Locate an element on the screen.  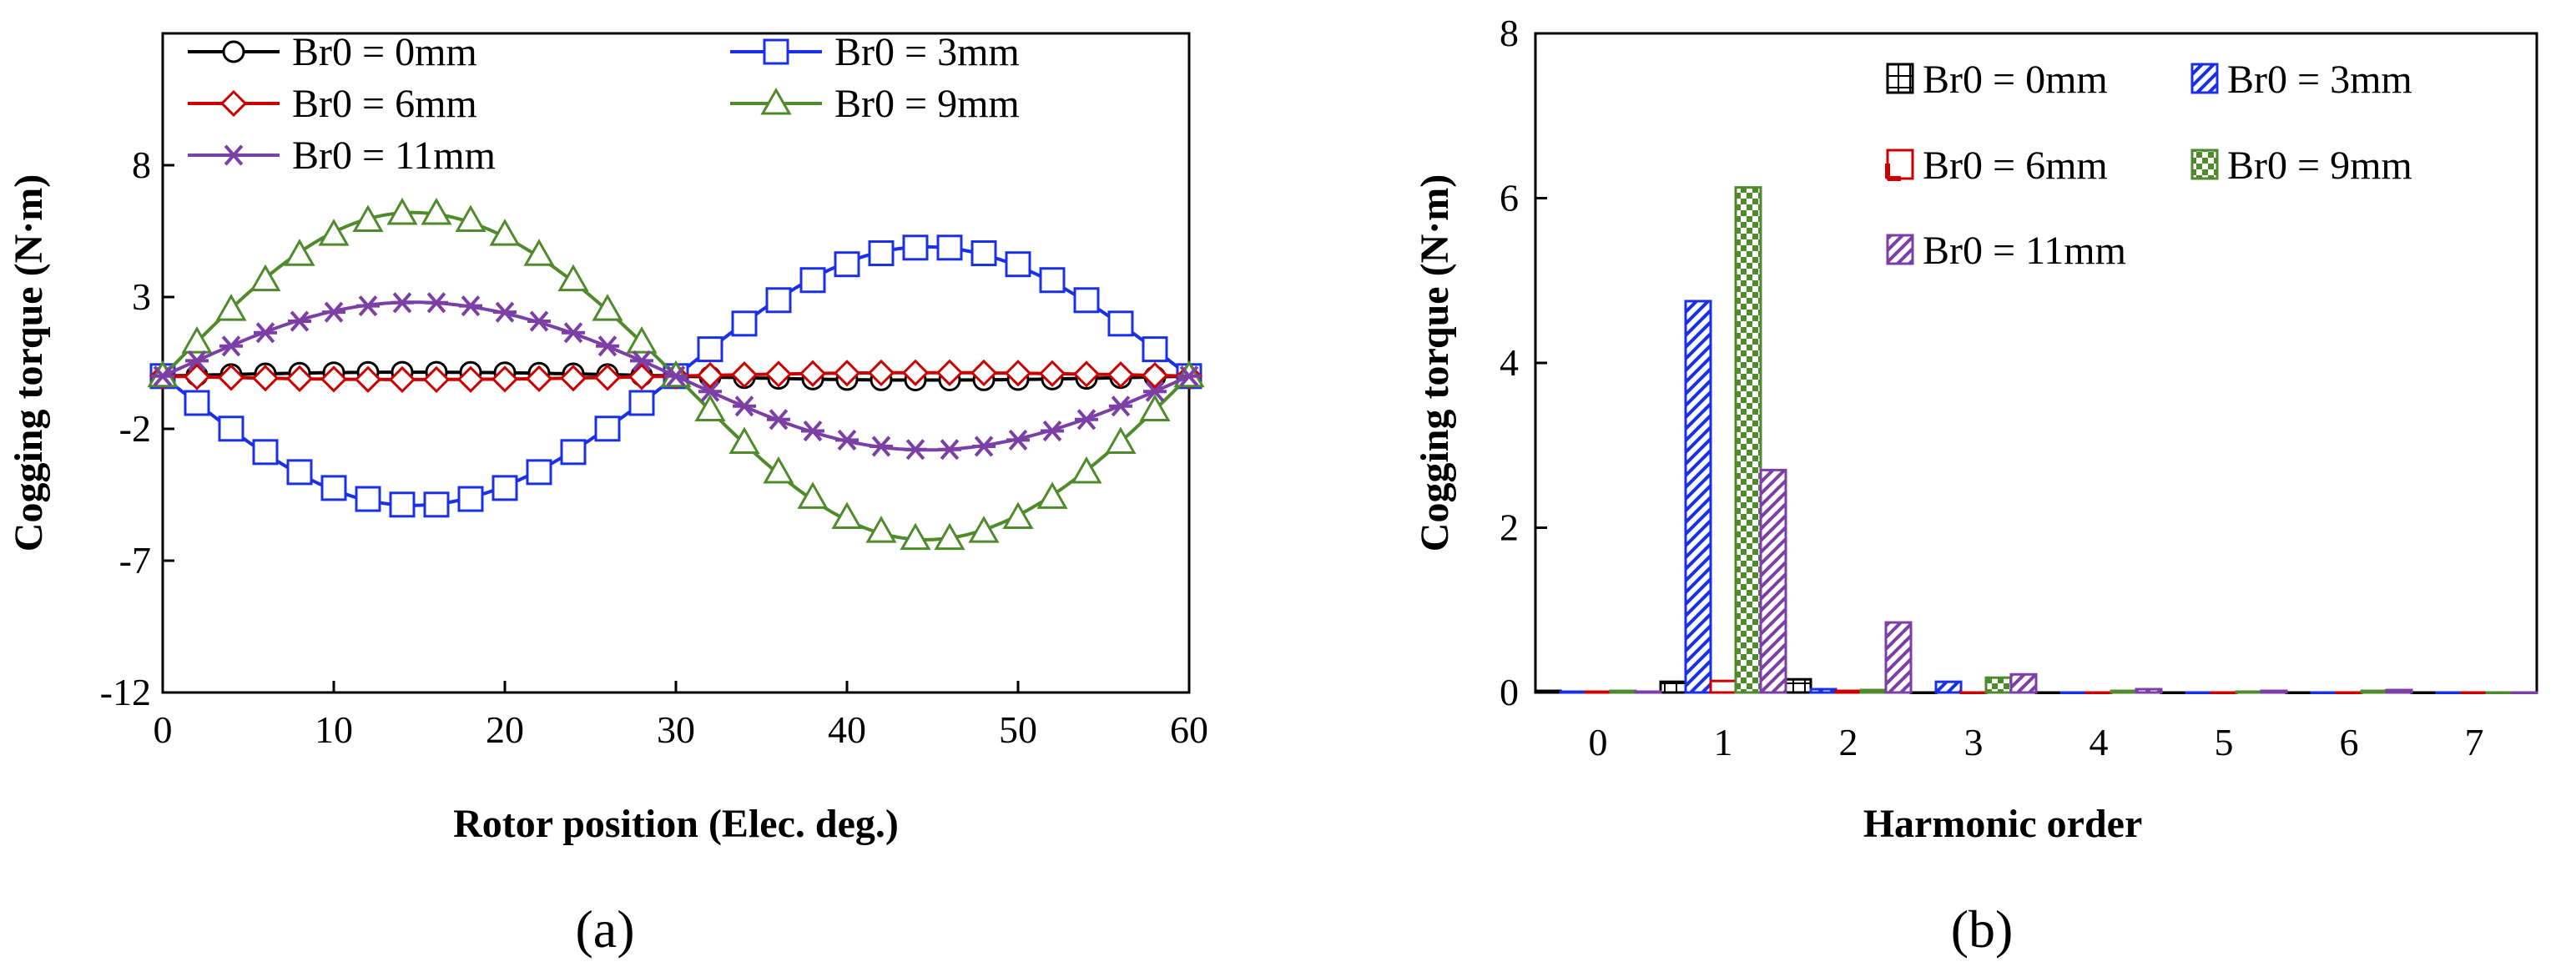
panel-a-x-tick-label: 30 is located at coordinates (676, 729).